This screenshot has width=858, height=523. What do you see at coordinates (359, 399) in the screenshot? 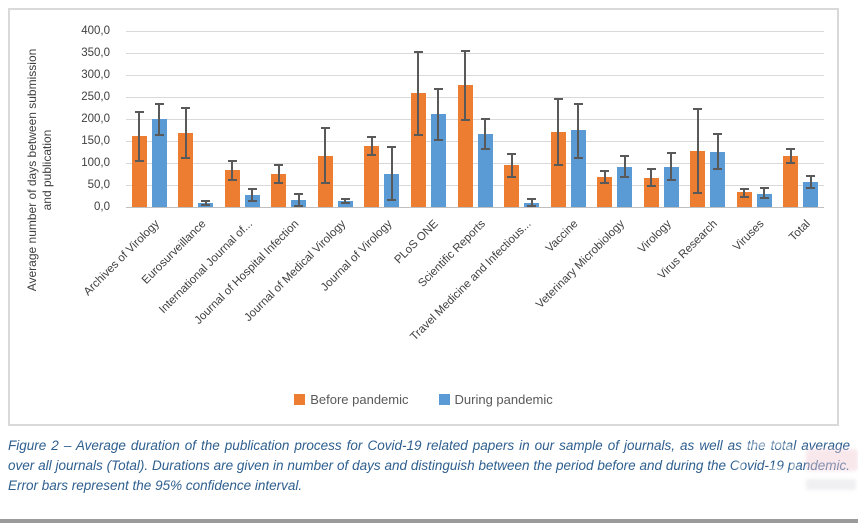
I see `legend-label: Before pandemic` at bounding box center [359, 399].